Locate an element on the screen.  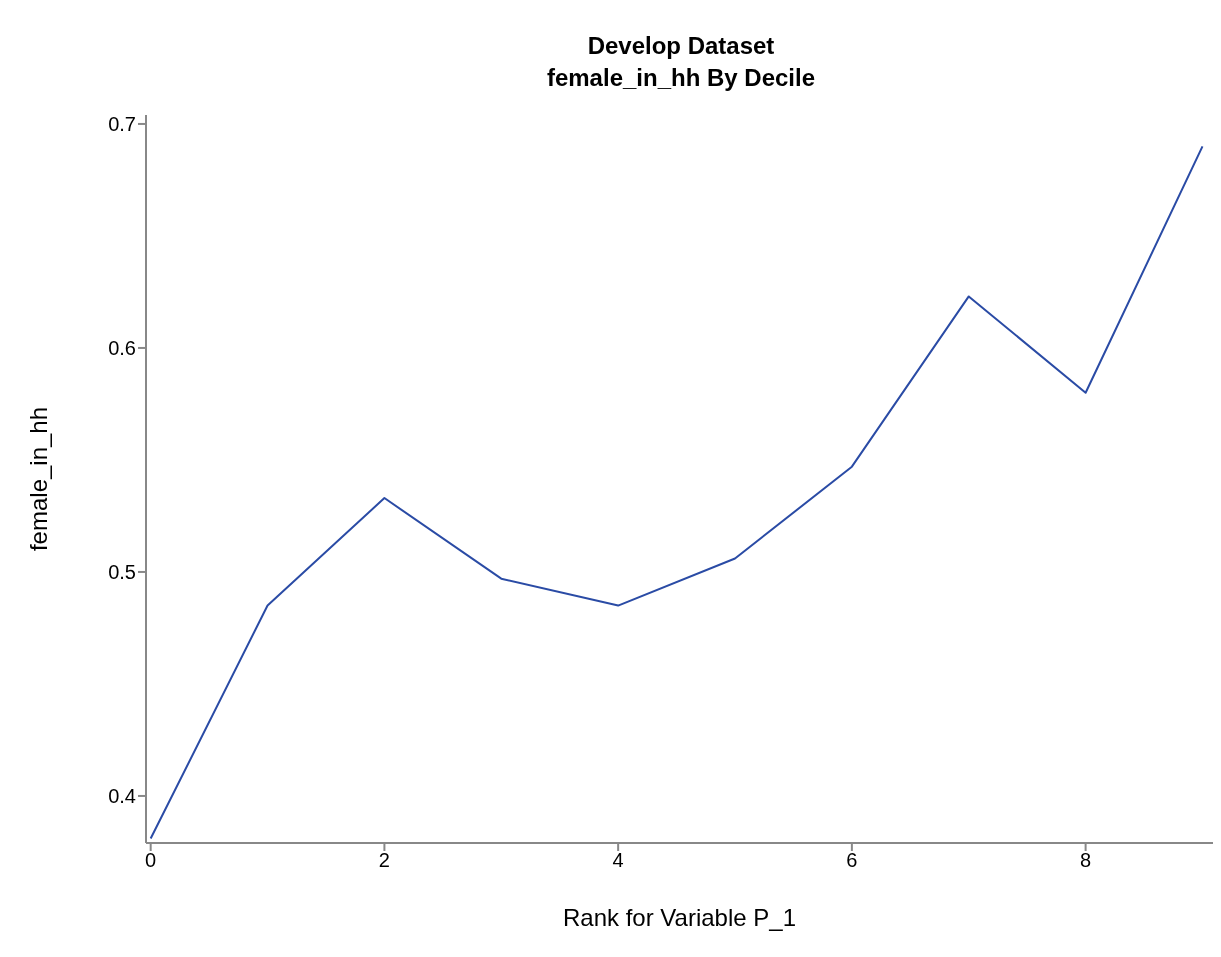
y-tick-label: 0.6 is located at coordinates (122, 348).